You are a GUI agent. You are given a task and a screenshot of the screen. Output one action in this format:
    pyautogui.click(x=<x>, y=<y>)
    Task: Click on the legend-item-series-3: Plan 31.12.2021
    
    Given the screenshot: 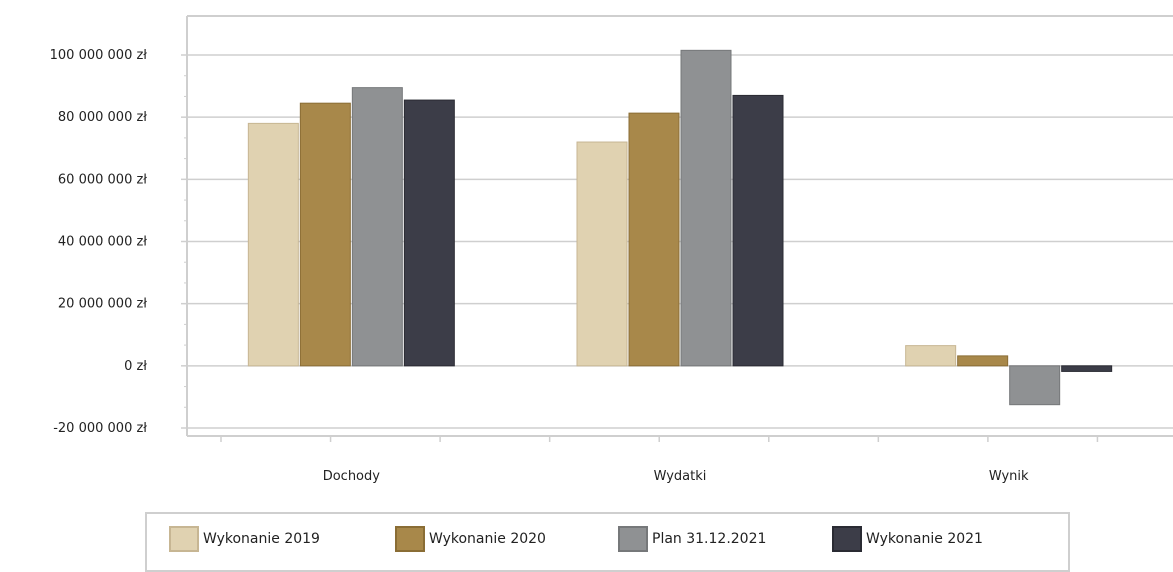 What is the action you would take?
    pyautogui.click(x=692, y=539)
    